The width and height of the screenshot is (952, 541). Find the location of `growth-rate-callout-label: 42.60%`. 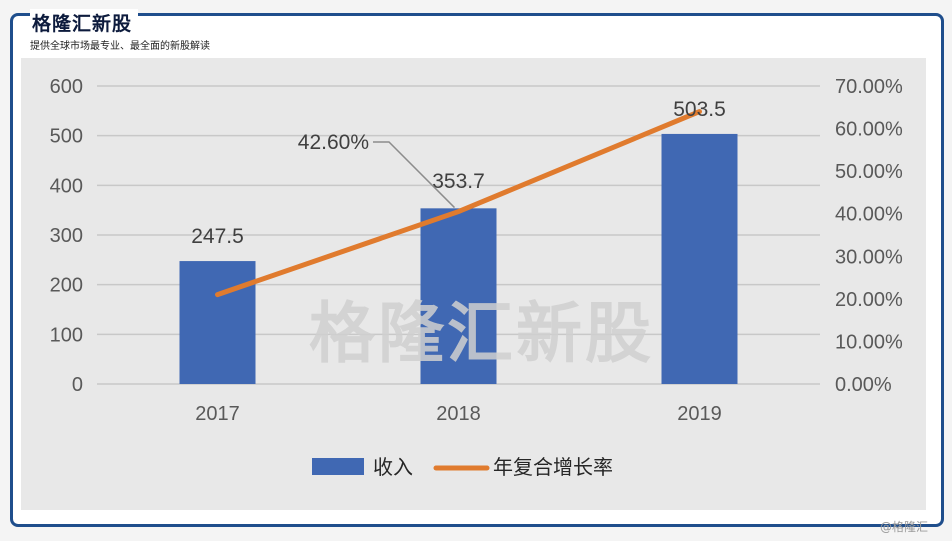

growth-rate-callout-label: 42.60% is located at coordinates (333, 142).